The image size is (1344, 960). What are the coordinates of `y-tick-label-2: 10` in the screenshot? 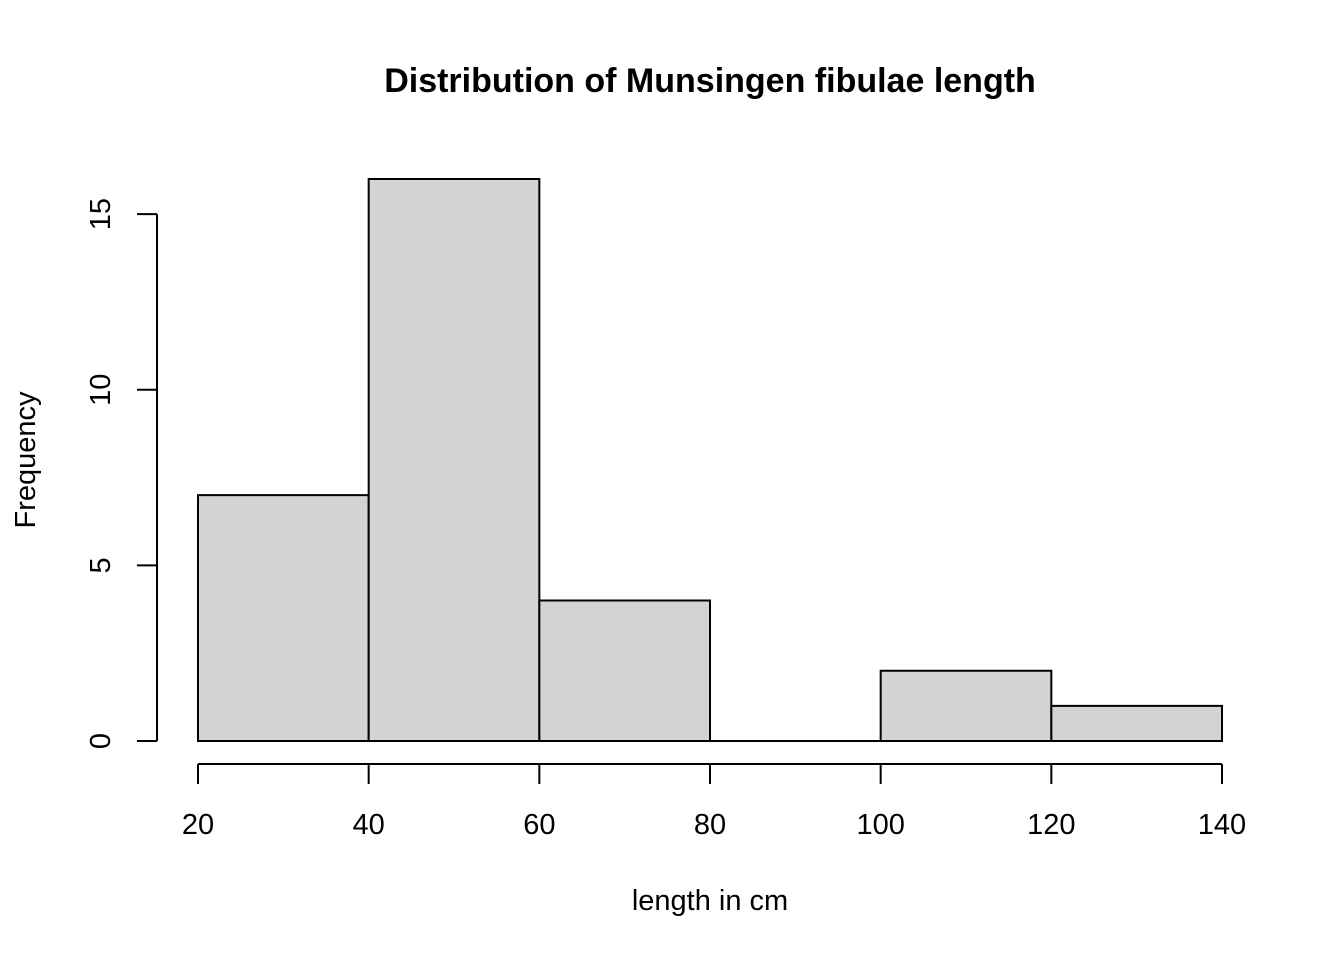 It's located at (101, 390).